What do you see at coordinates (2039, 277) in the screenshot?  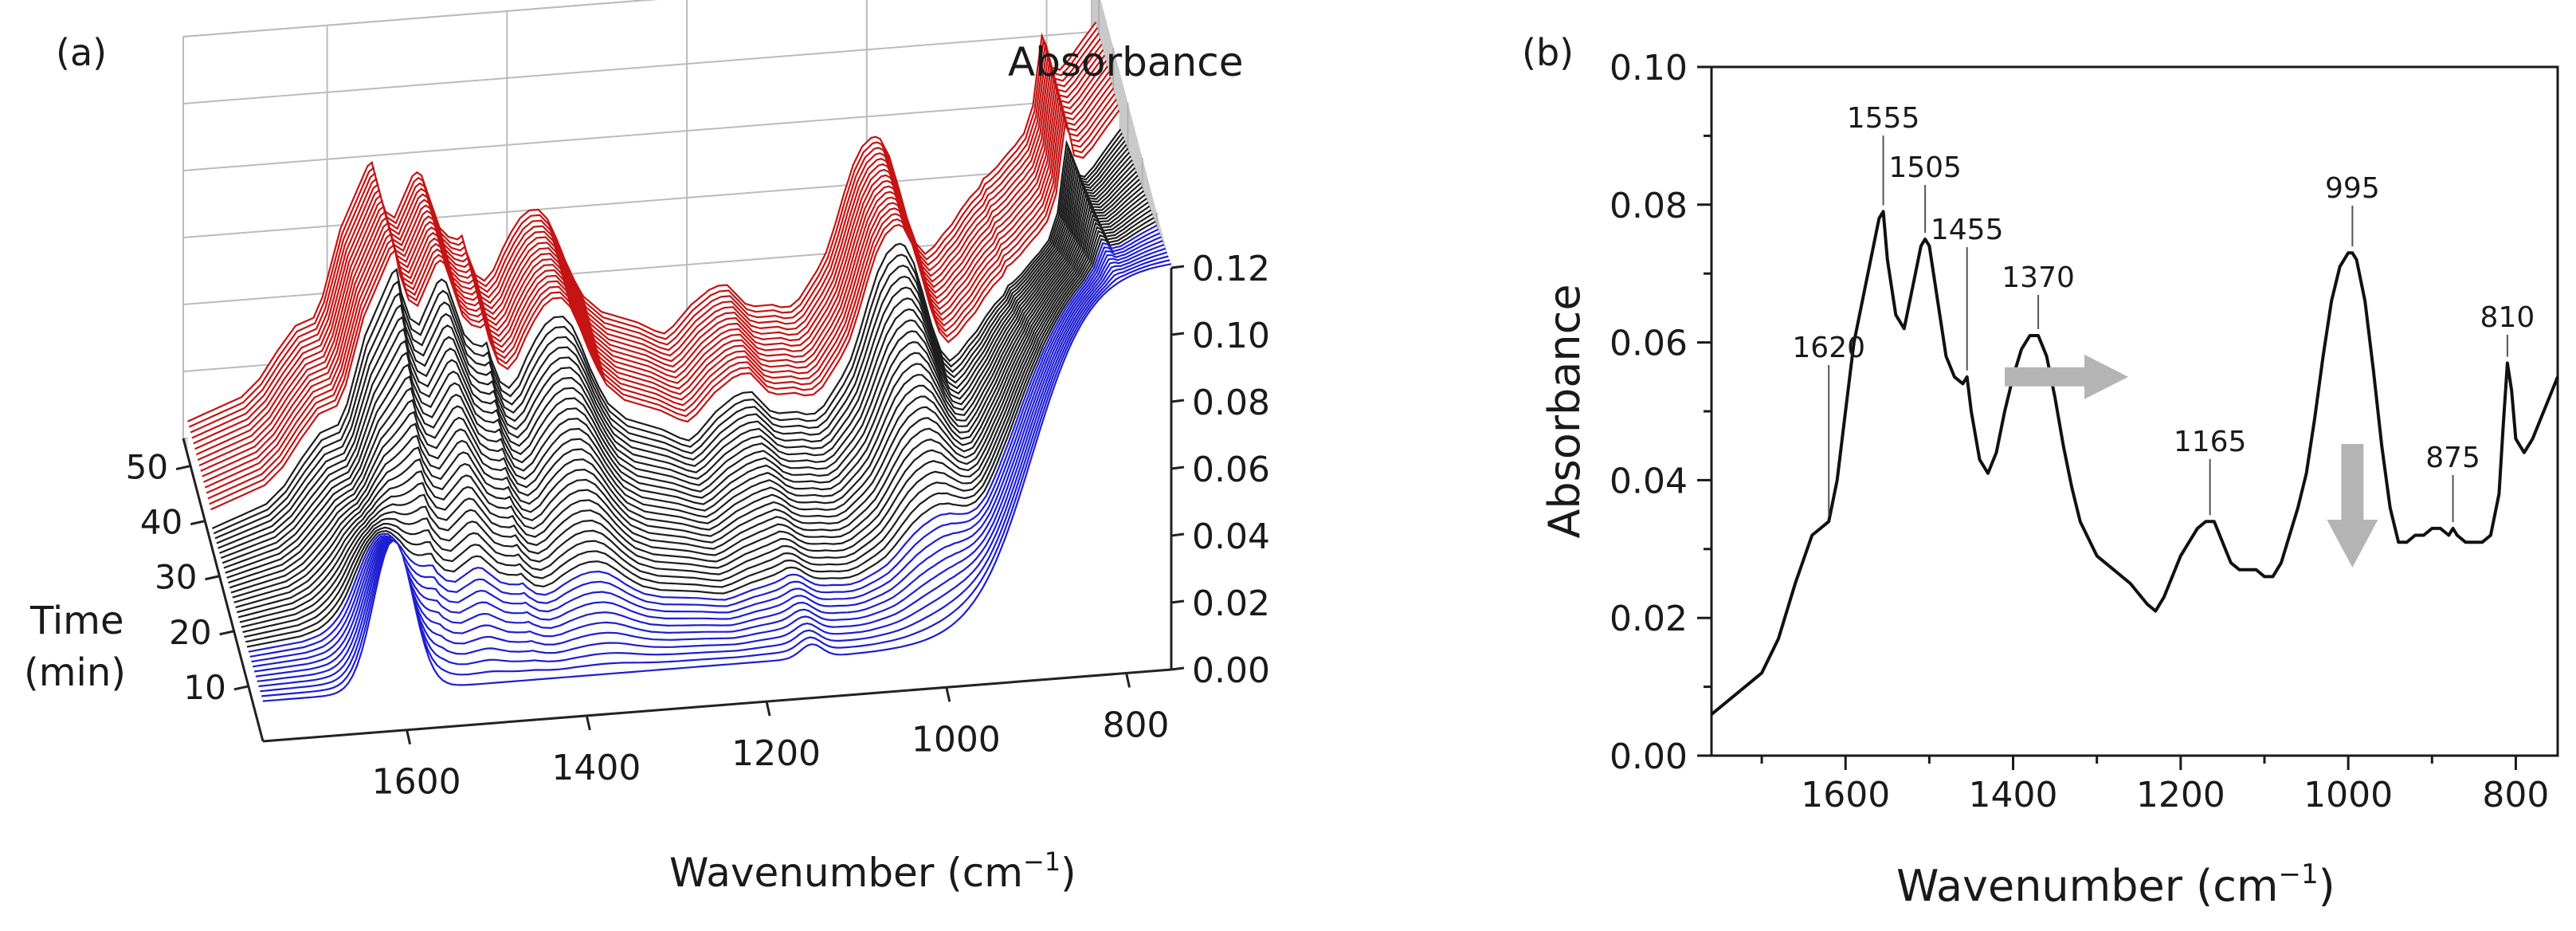 I see `annotation-label: 1370` at bounding box center [2039, 277].